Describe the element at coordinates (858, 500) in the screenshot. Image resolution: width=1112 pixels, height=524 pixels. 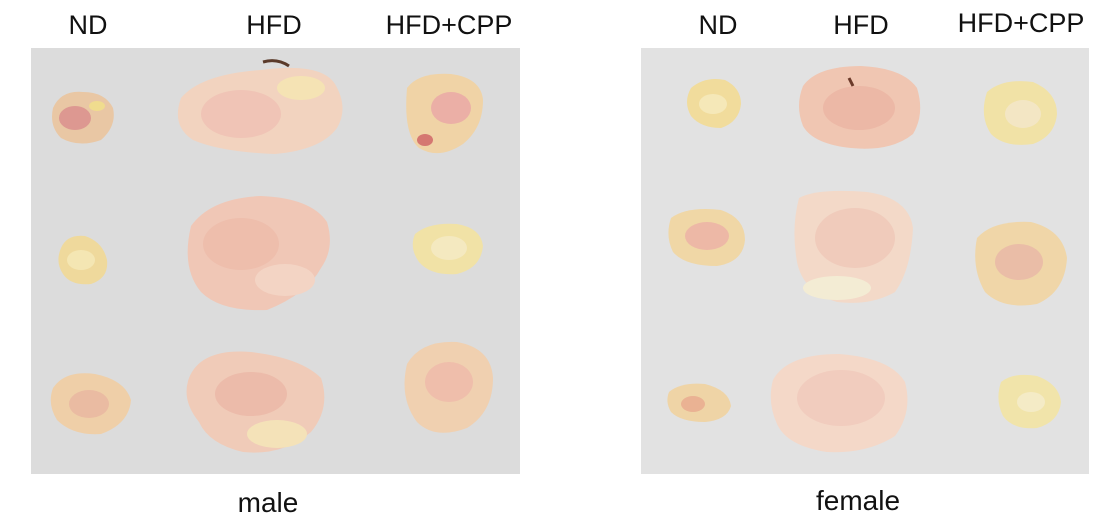
I see `female-caption: female` at that location.